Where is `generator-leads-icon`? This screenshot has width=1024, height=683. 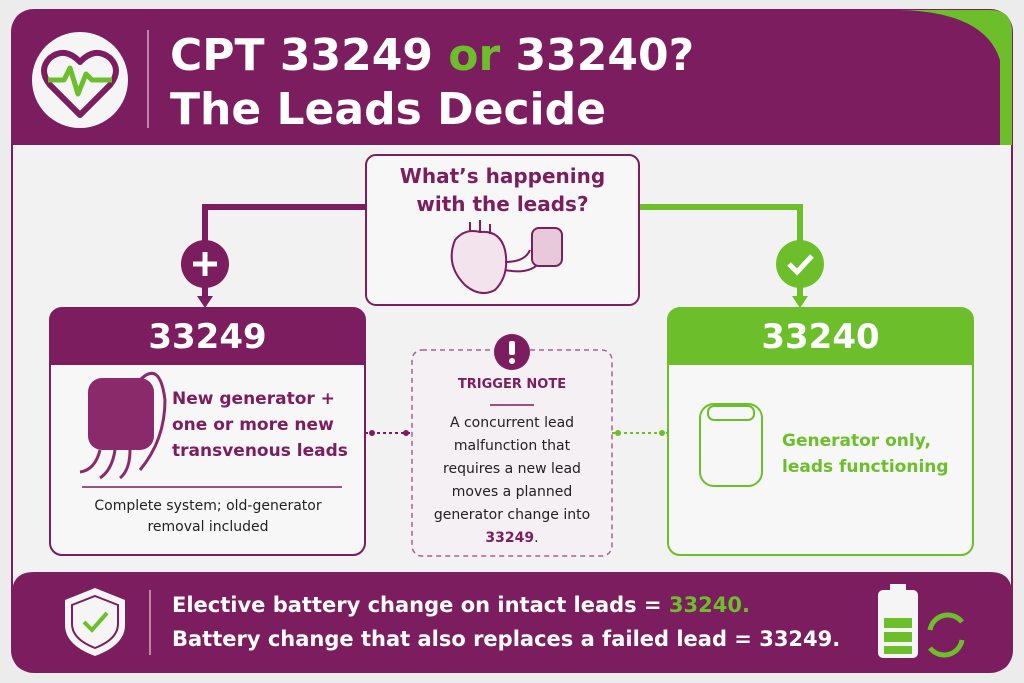
generator-leads-icon is located at coordinates (123, 425).